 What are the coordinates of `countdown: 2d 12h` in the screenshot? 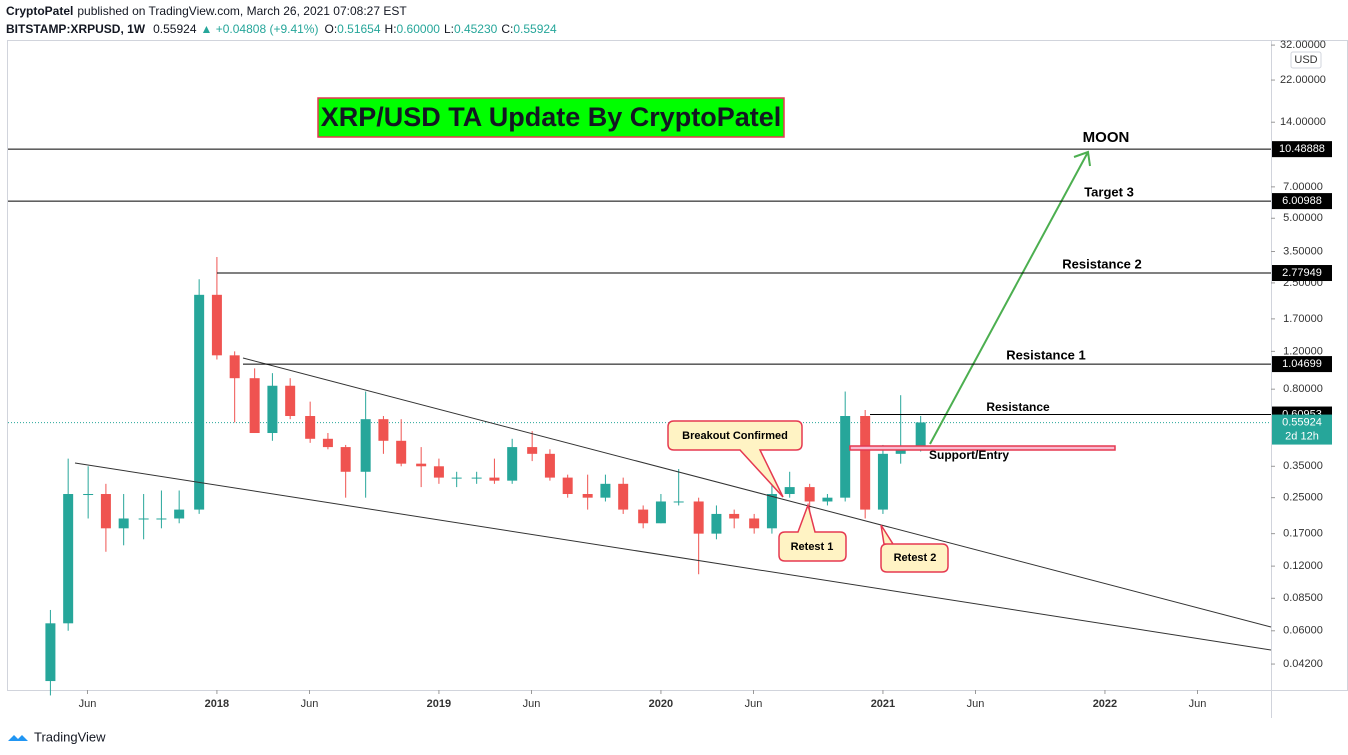 It's located at (1302, 436).